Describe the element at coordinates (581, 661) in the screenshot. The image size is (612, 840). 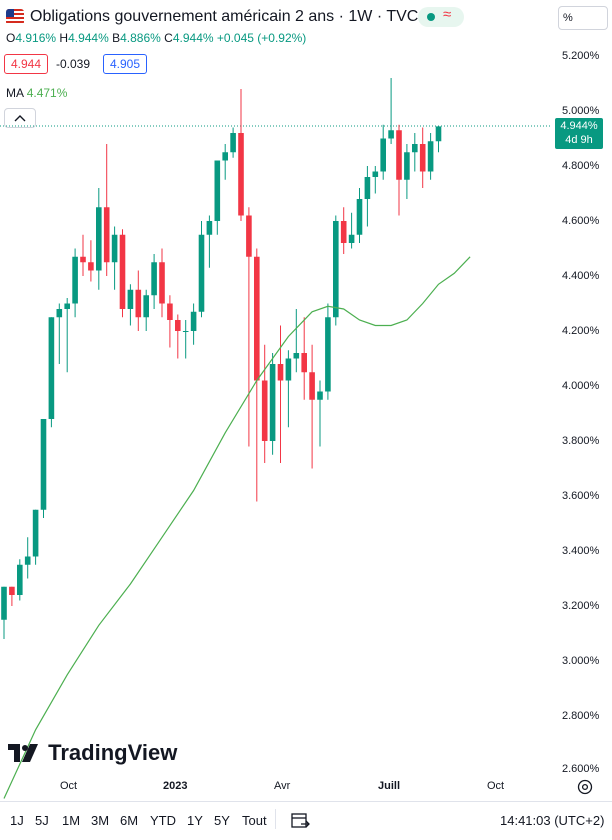
I see `price-tick: 3.000%` at that location.